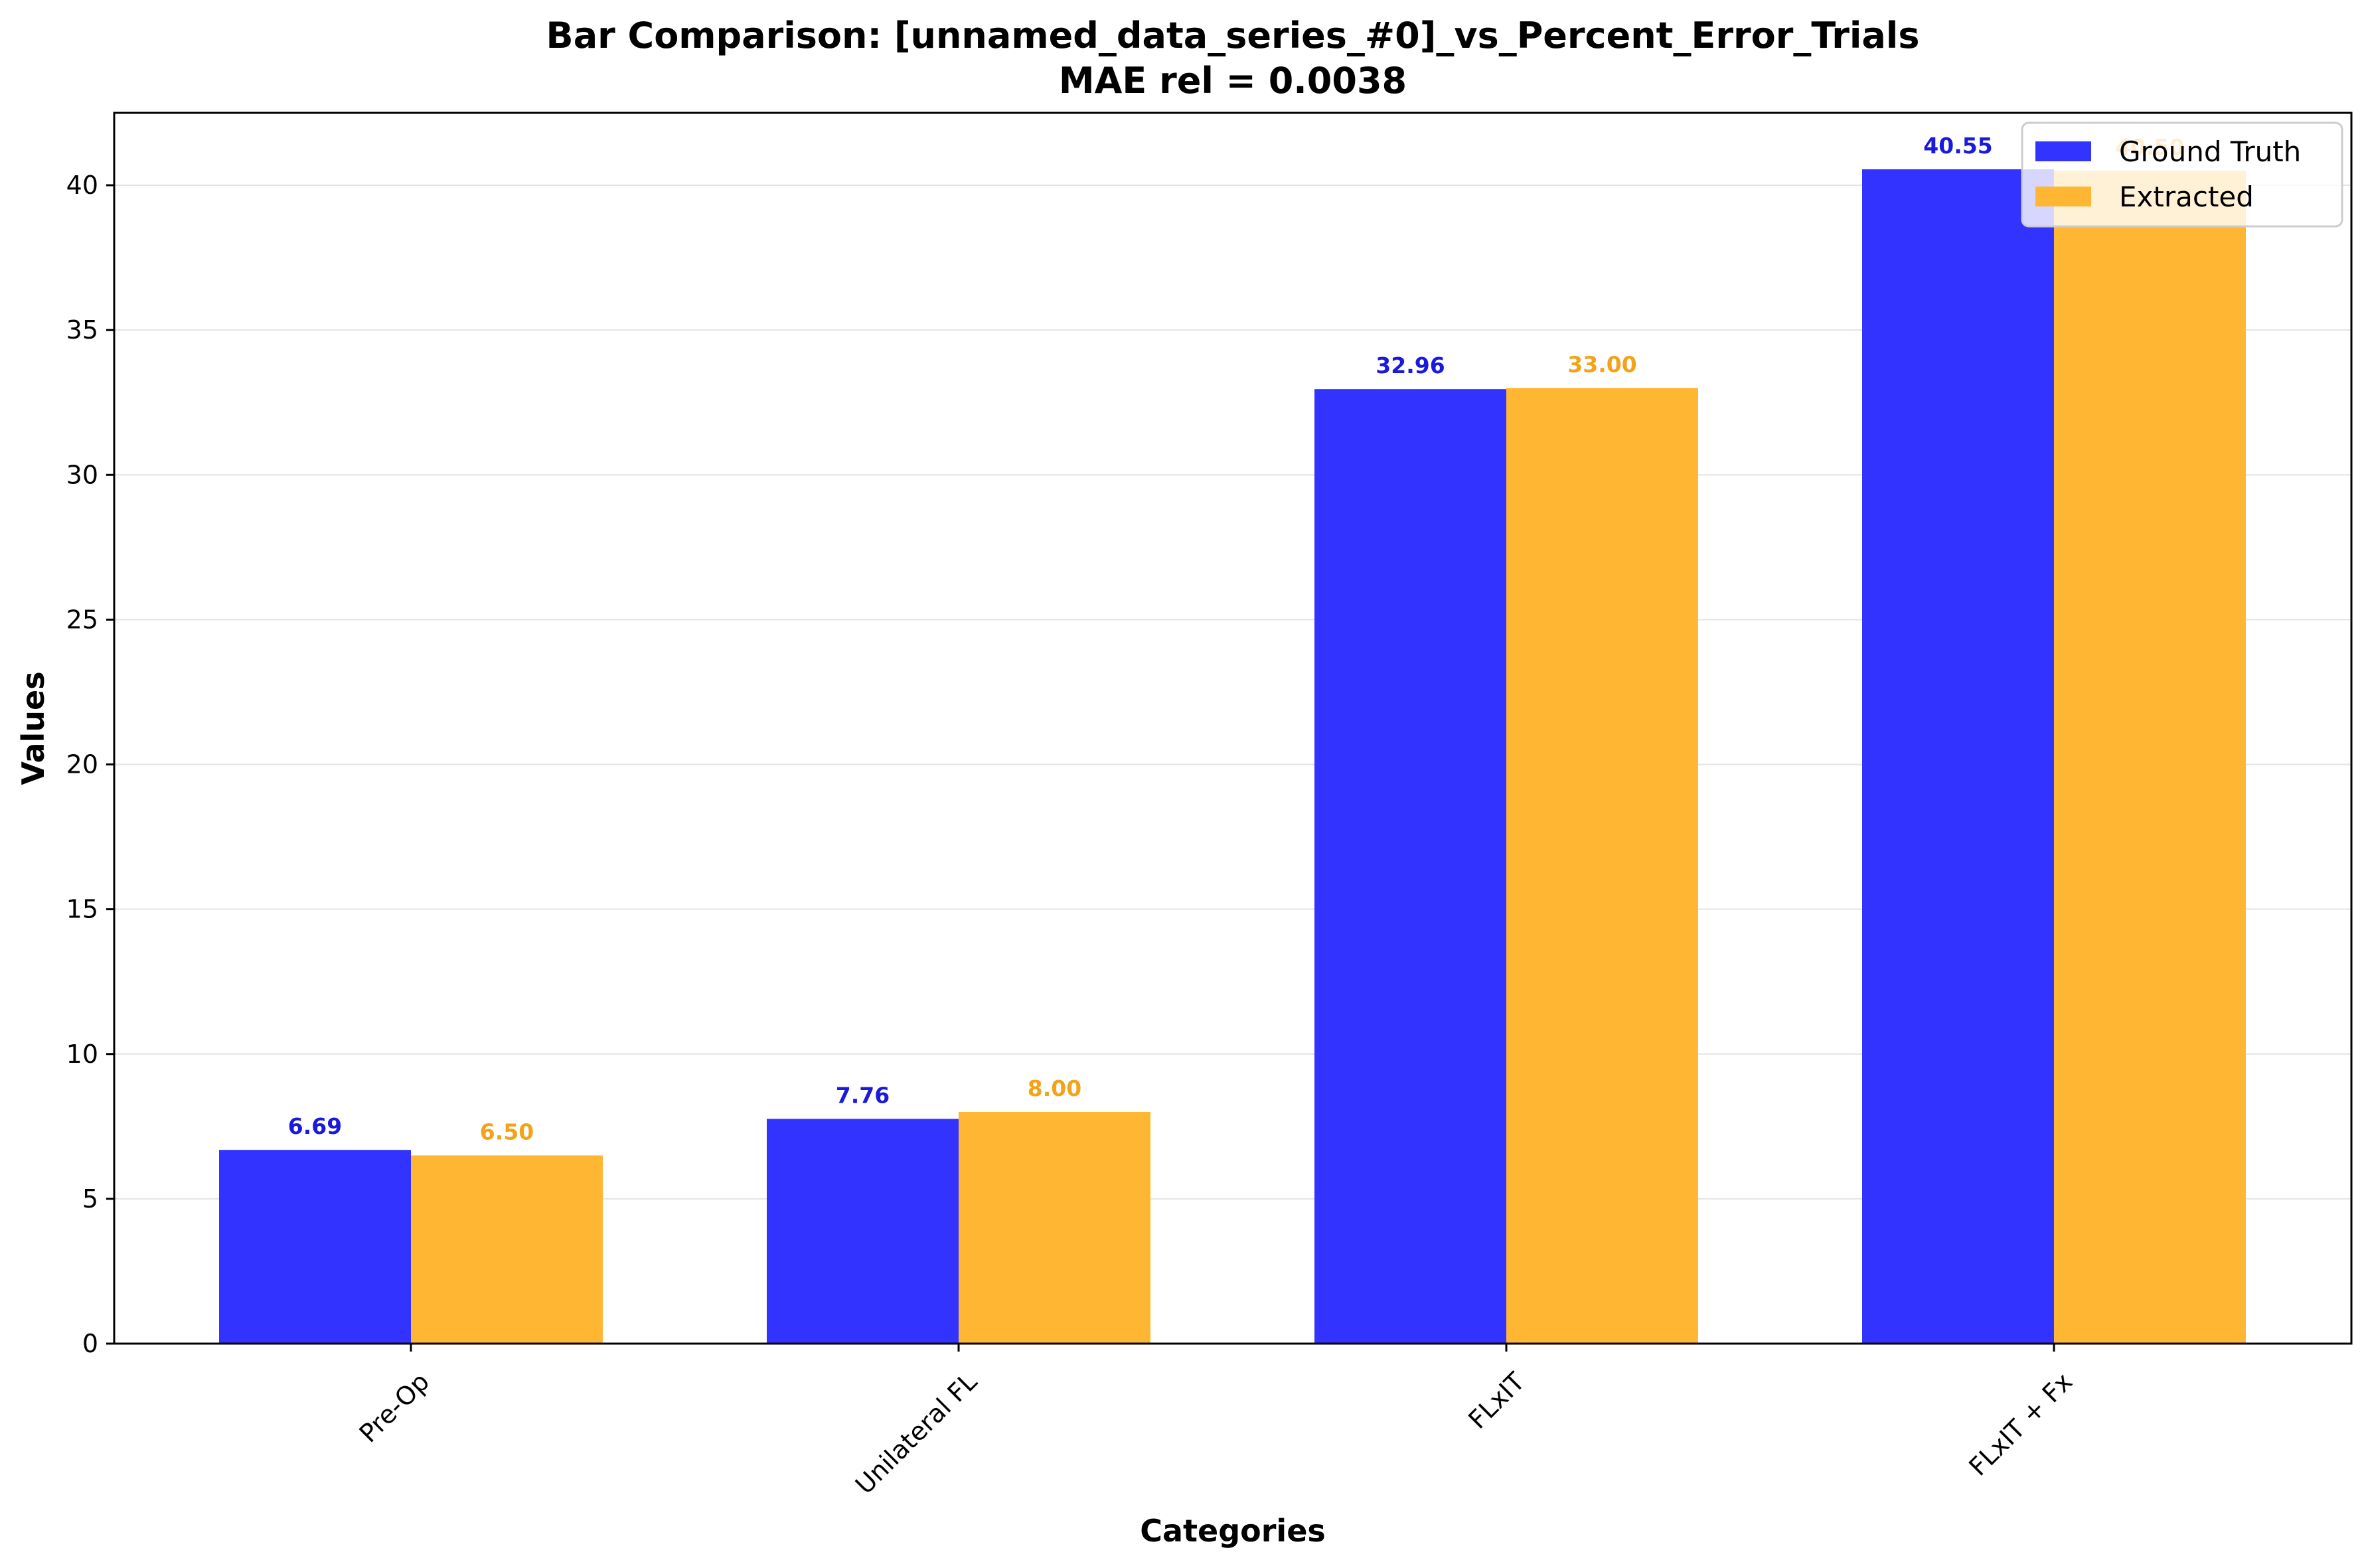  I want to click on data-label-extracted: 6.50, so click(507, 1132).